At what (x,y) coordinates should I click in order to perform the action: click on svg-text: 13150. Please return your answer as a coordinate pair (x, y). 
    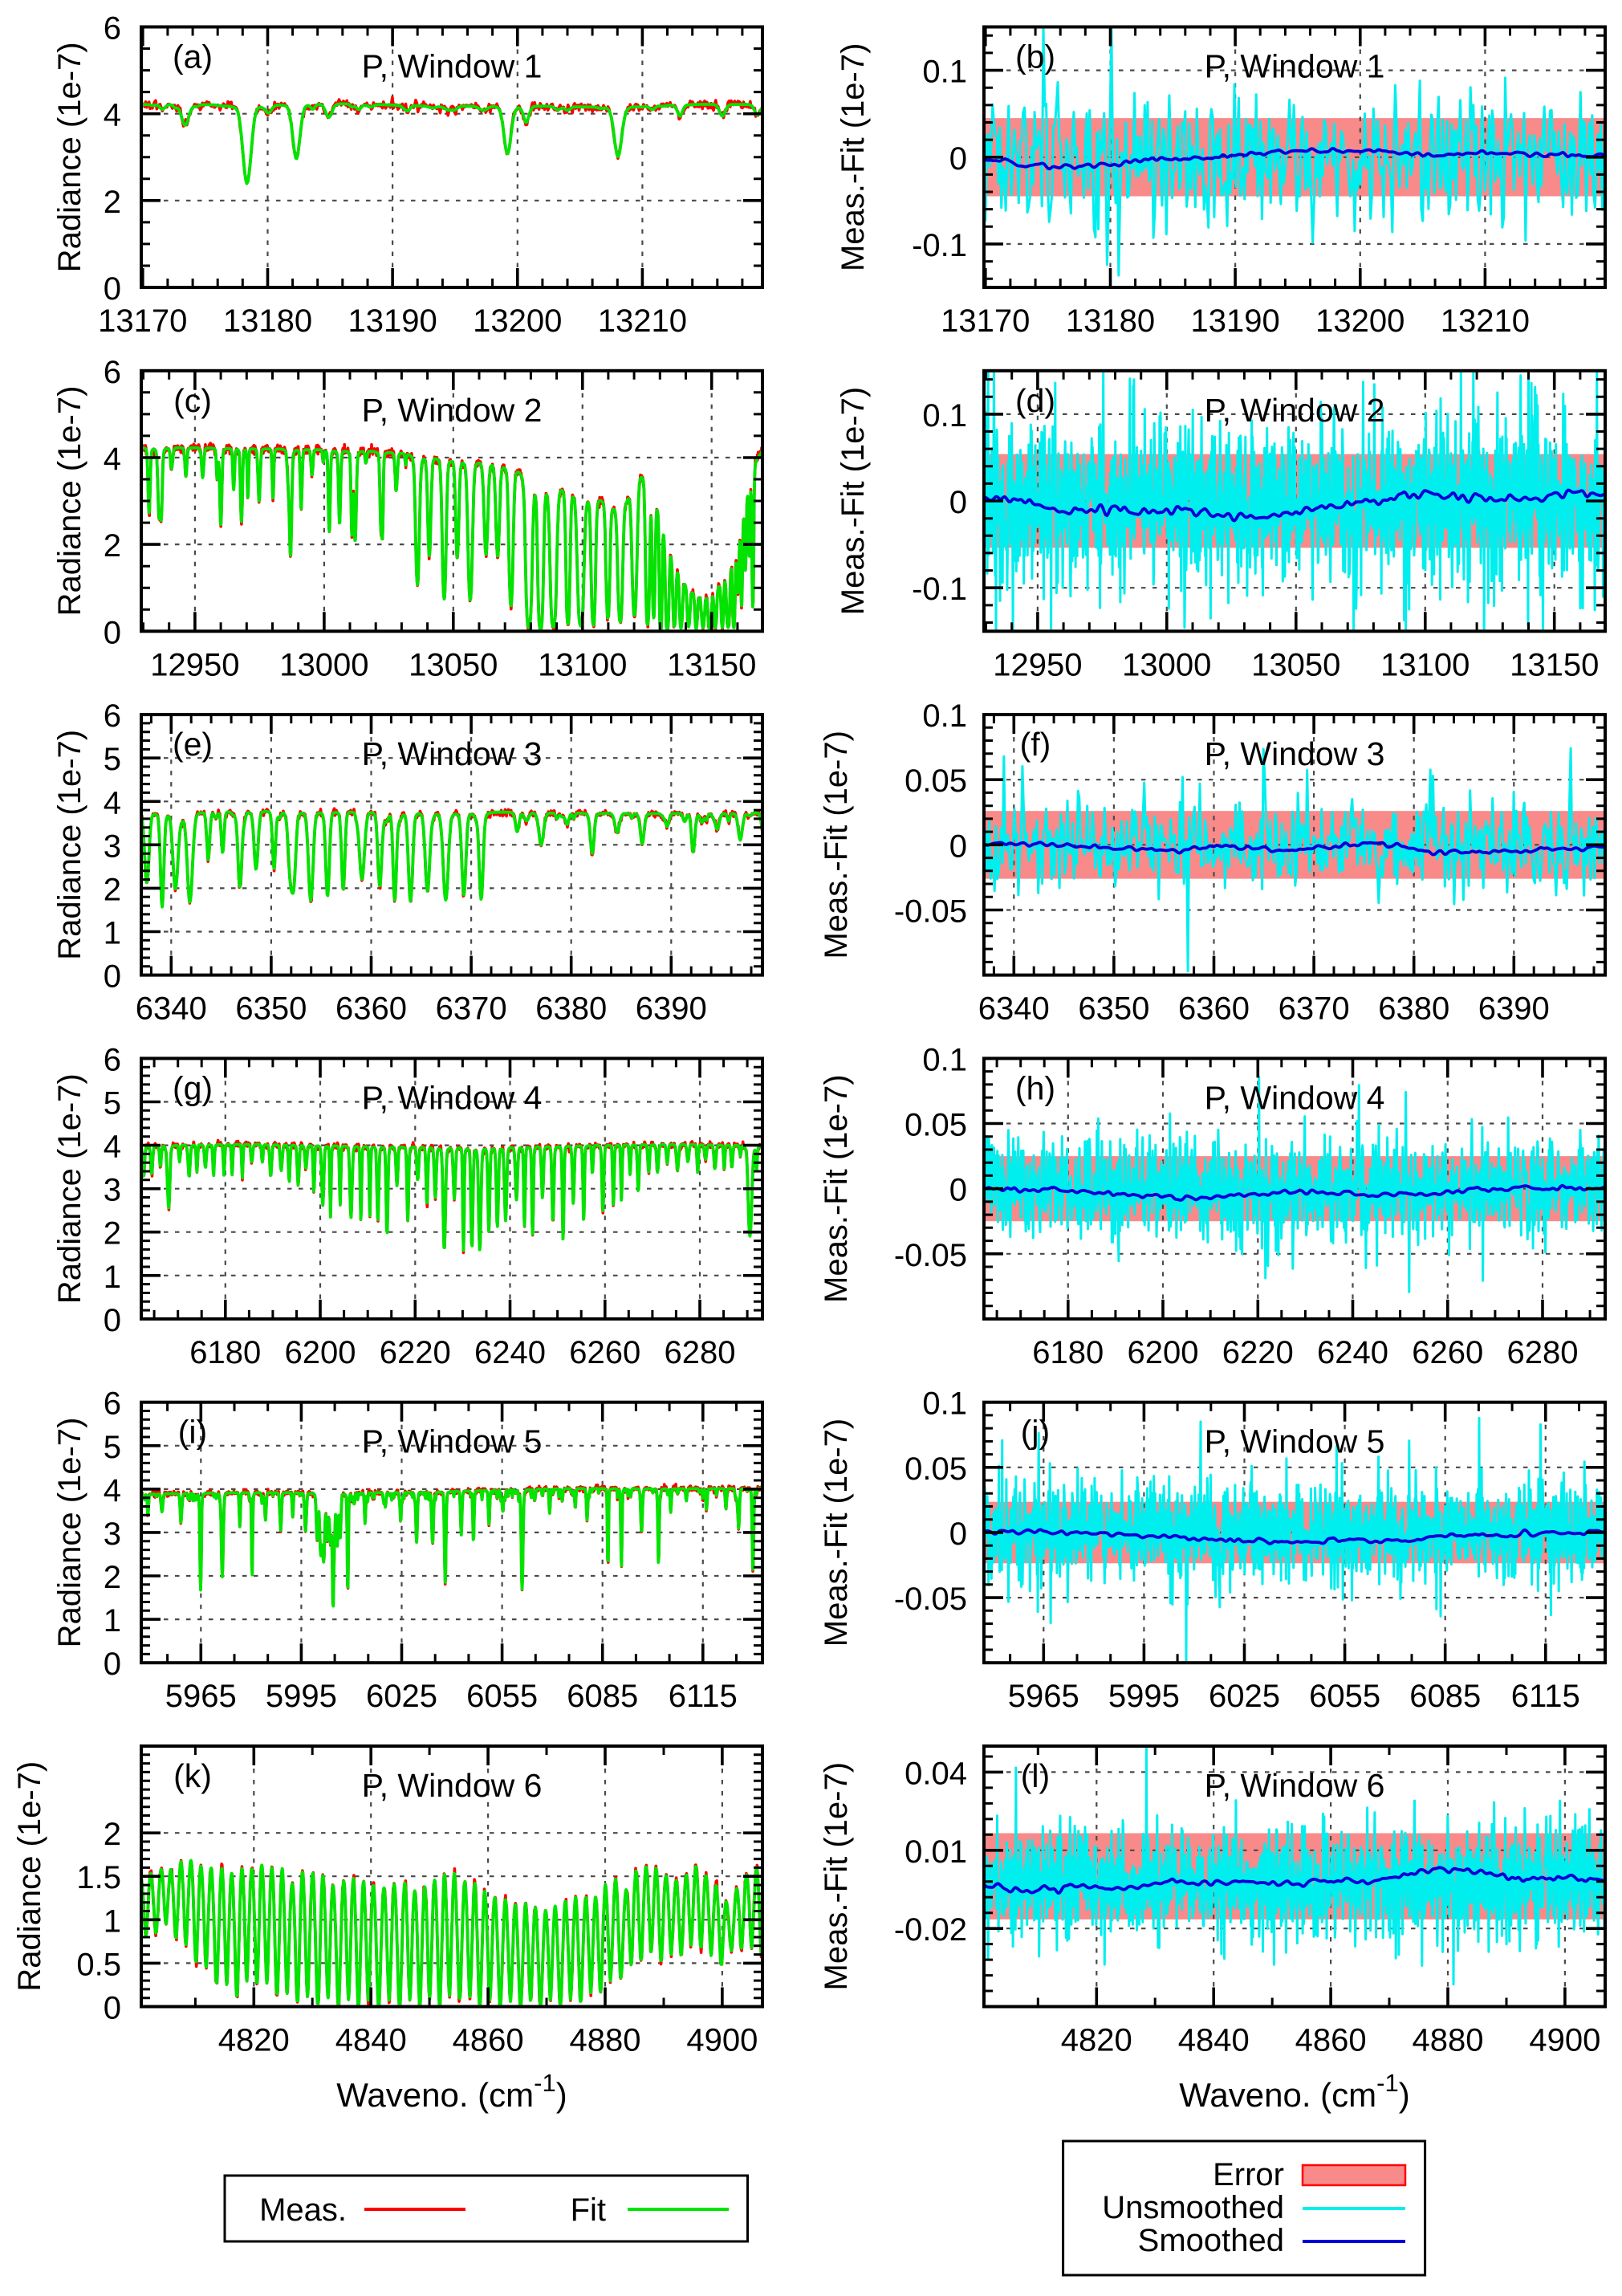
    Looking at the image, I should click on (1555, 665).